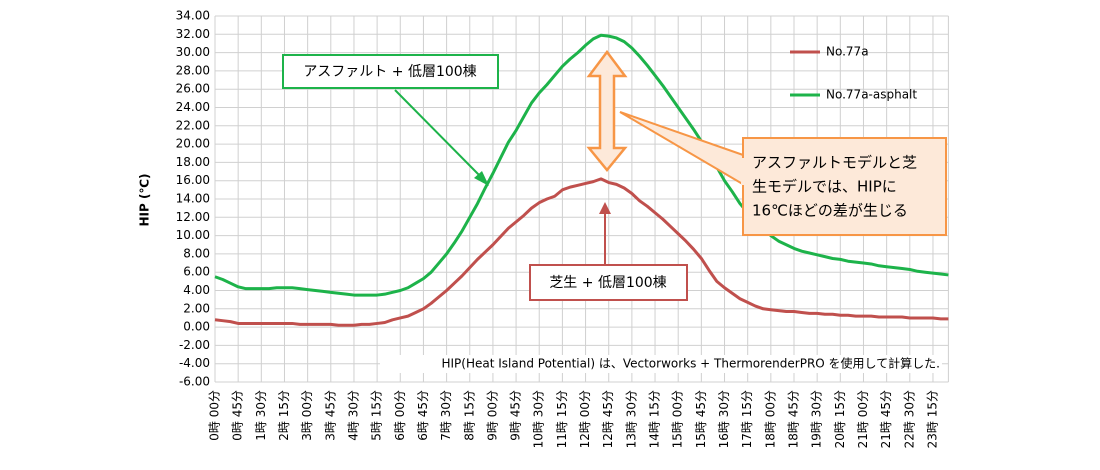 This screenshot has height=470, width=1100. I want to click on x-tick-label: 0時 45分, so click(238, 415).